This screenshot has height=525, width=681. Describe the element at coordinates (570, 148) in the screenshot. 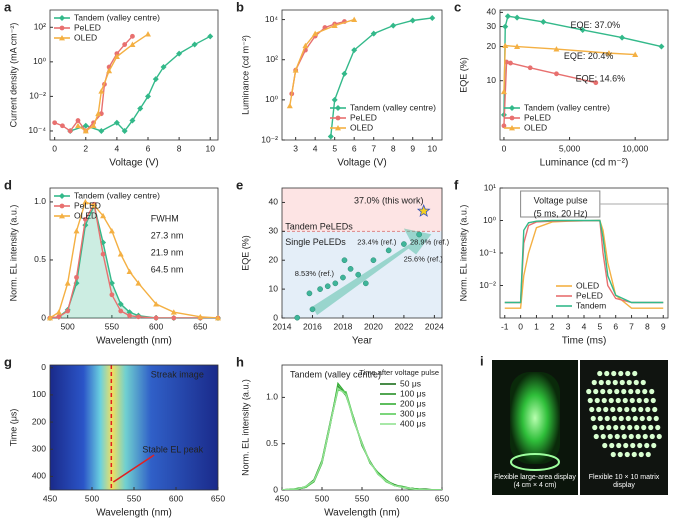

I see `x-tick-label: 5,000` at that location.